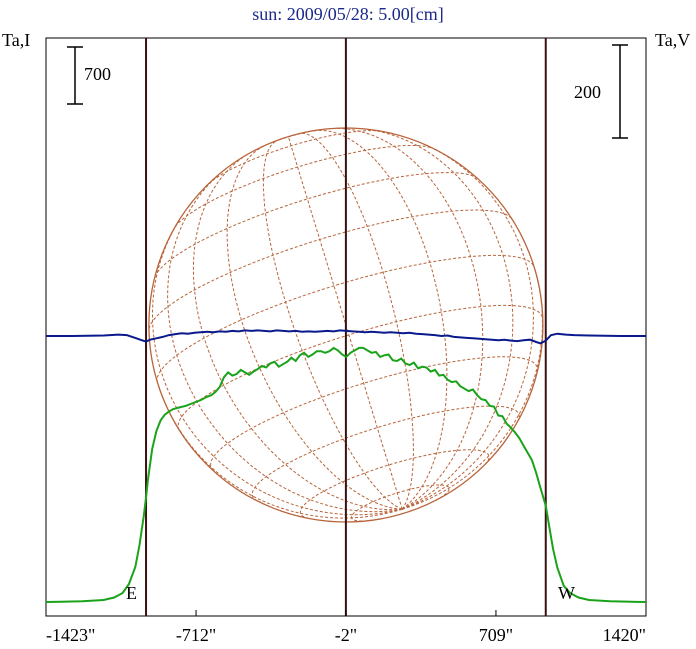  I want to click on x-tick-label: -1423", so click(70, 635).